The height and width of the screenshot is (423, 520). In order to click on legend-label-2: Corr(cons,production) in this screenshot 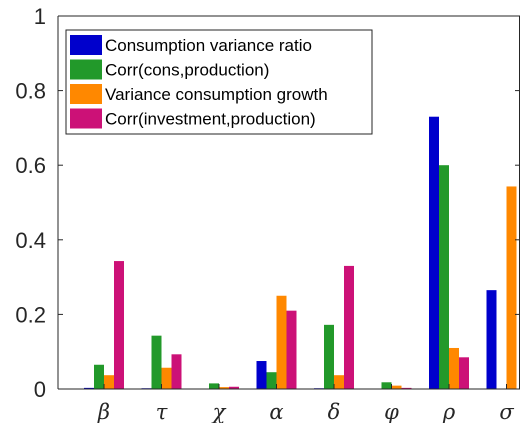, I will do `click(187, 70)`.